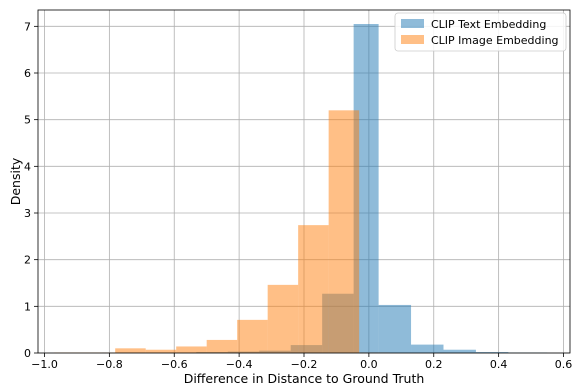  Describe the element at coordinates (27, 26) in the screenshot. I see `y-tick-label: 7` at that location.